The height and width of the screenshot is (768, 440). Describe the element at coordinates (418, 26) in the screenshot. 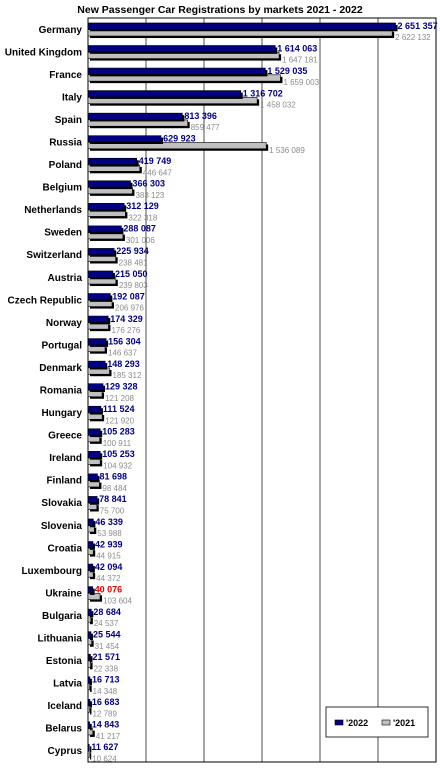

I see `value-label-2022: 2 651 357` at that location.